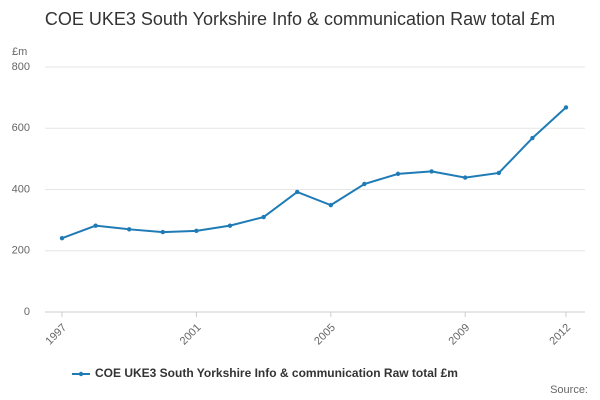 The height and width of the screenshot is (400, 600). I want to click on x-tick-label: 1997, so click(56, 335).